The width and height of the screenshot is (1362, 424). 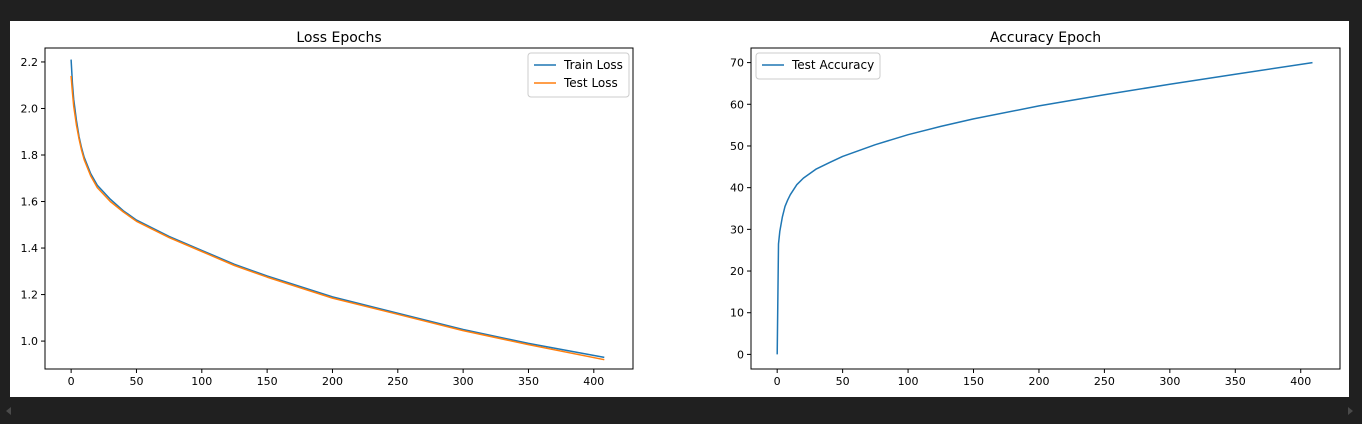 What do you see at coordinates (681, 411) in the screenshot?
I see `horizontal-scrollbar` at bounding box center [681, 411].